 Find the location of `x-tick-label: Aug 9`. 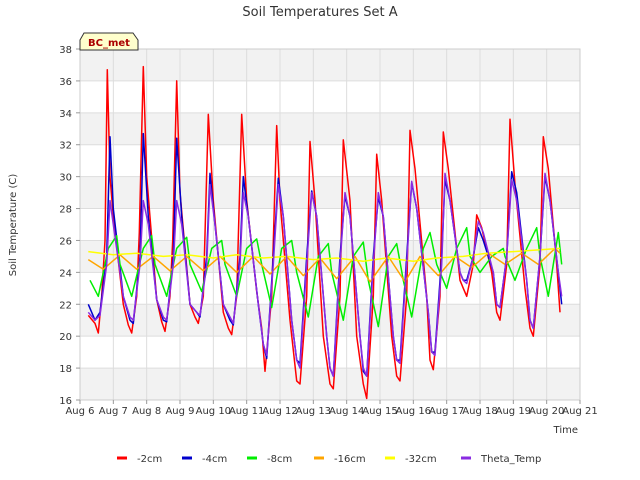

x-tick-label: Aug 9 is located at coordinates (179, 411).